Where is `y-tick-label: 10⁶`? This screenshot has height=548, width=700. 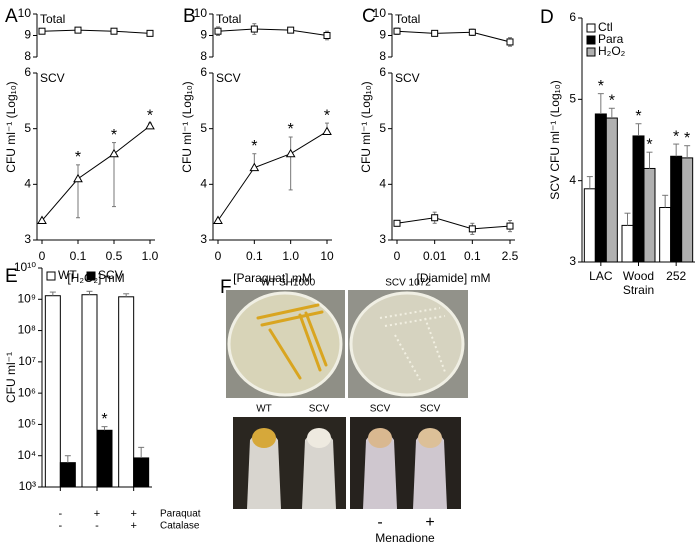 y-tick-label: 10⁶ is located at coordinates (27, 392).